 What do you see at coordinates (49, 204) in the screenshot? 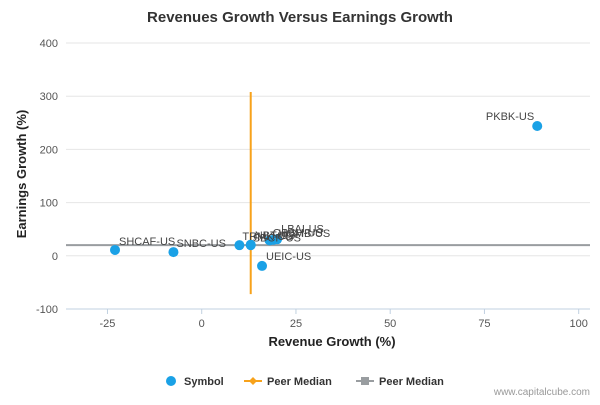
I see `y-tick-label: 100` at bounding box center [49, 204].